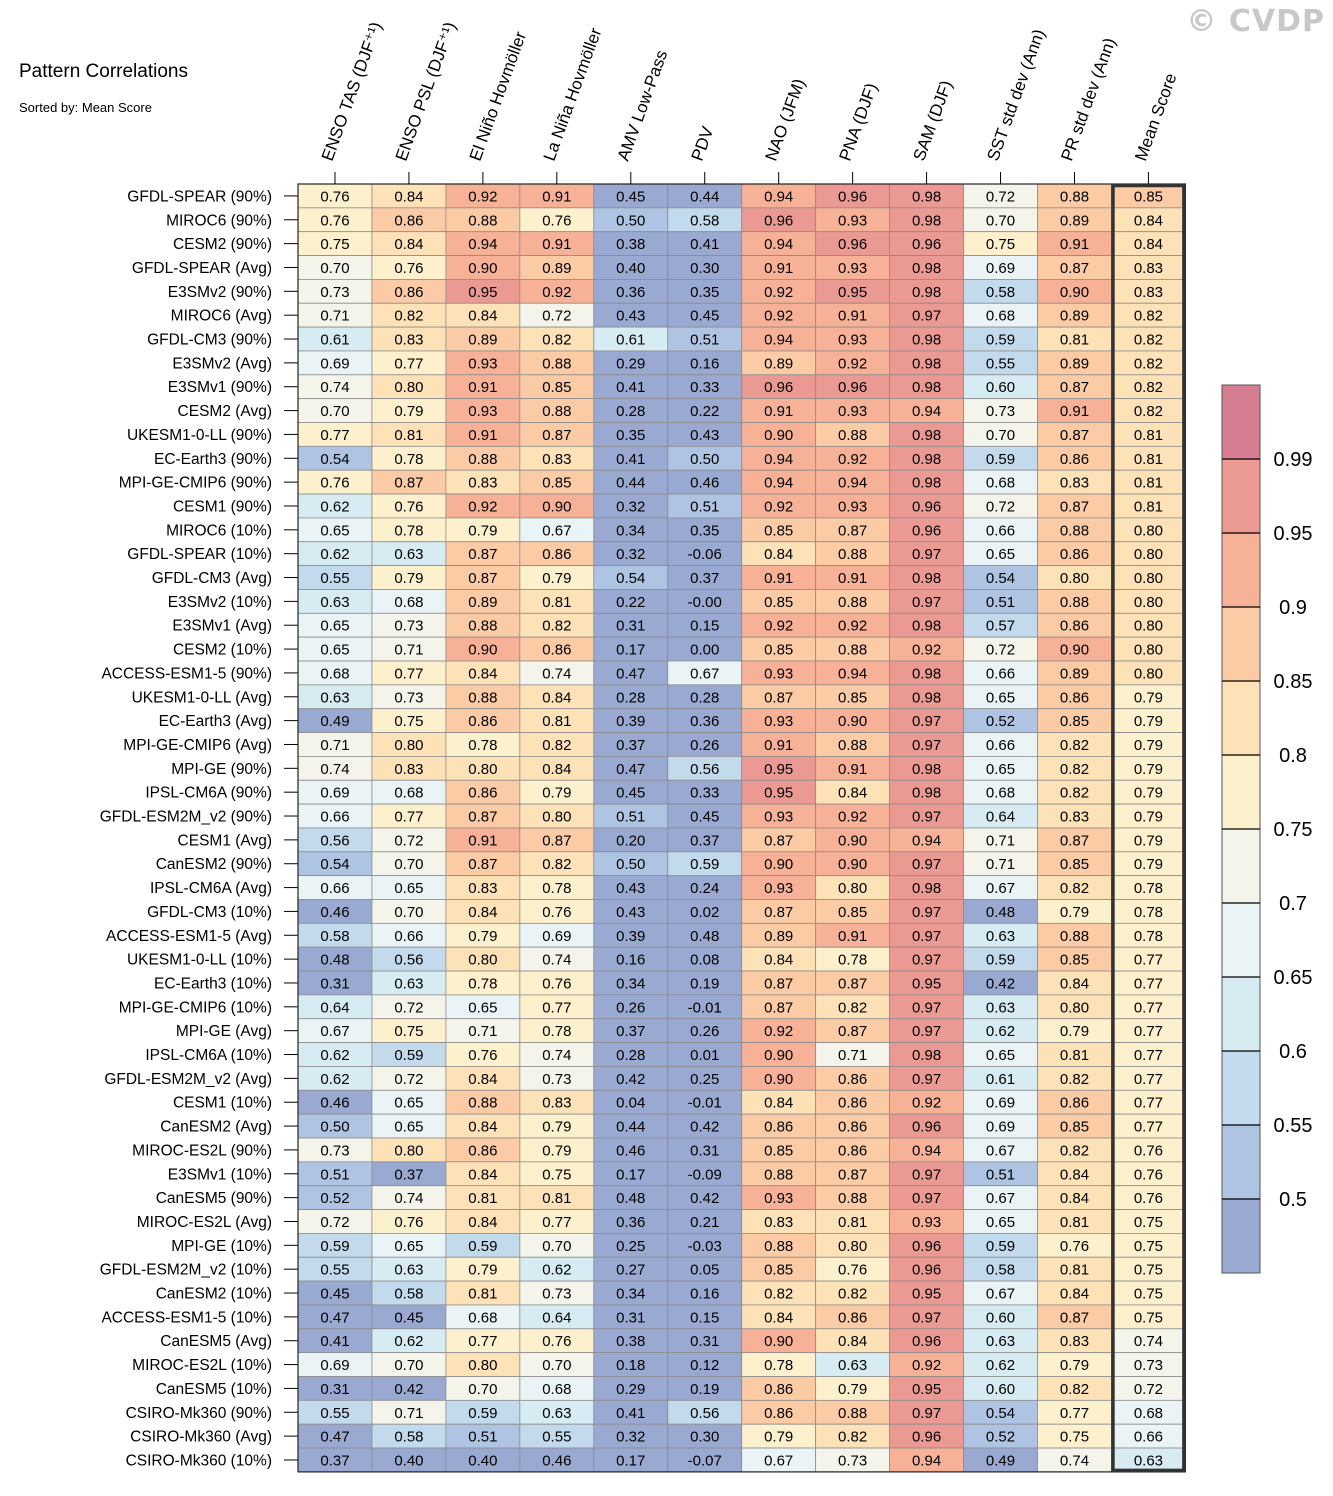  I want to click on cell-value-label: 0.90, so click(778, 1341).